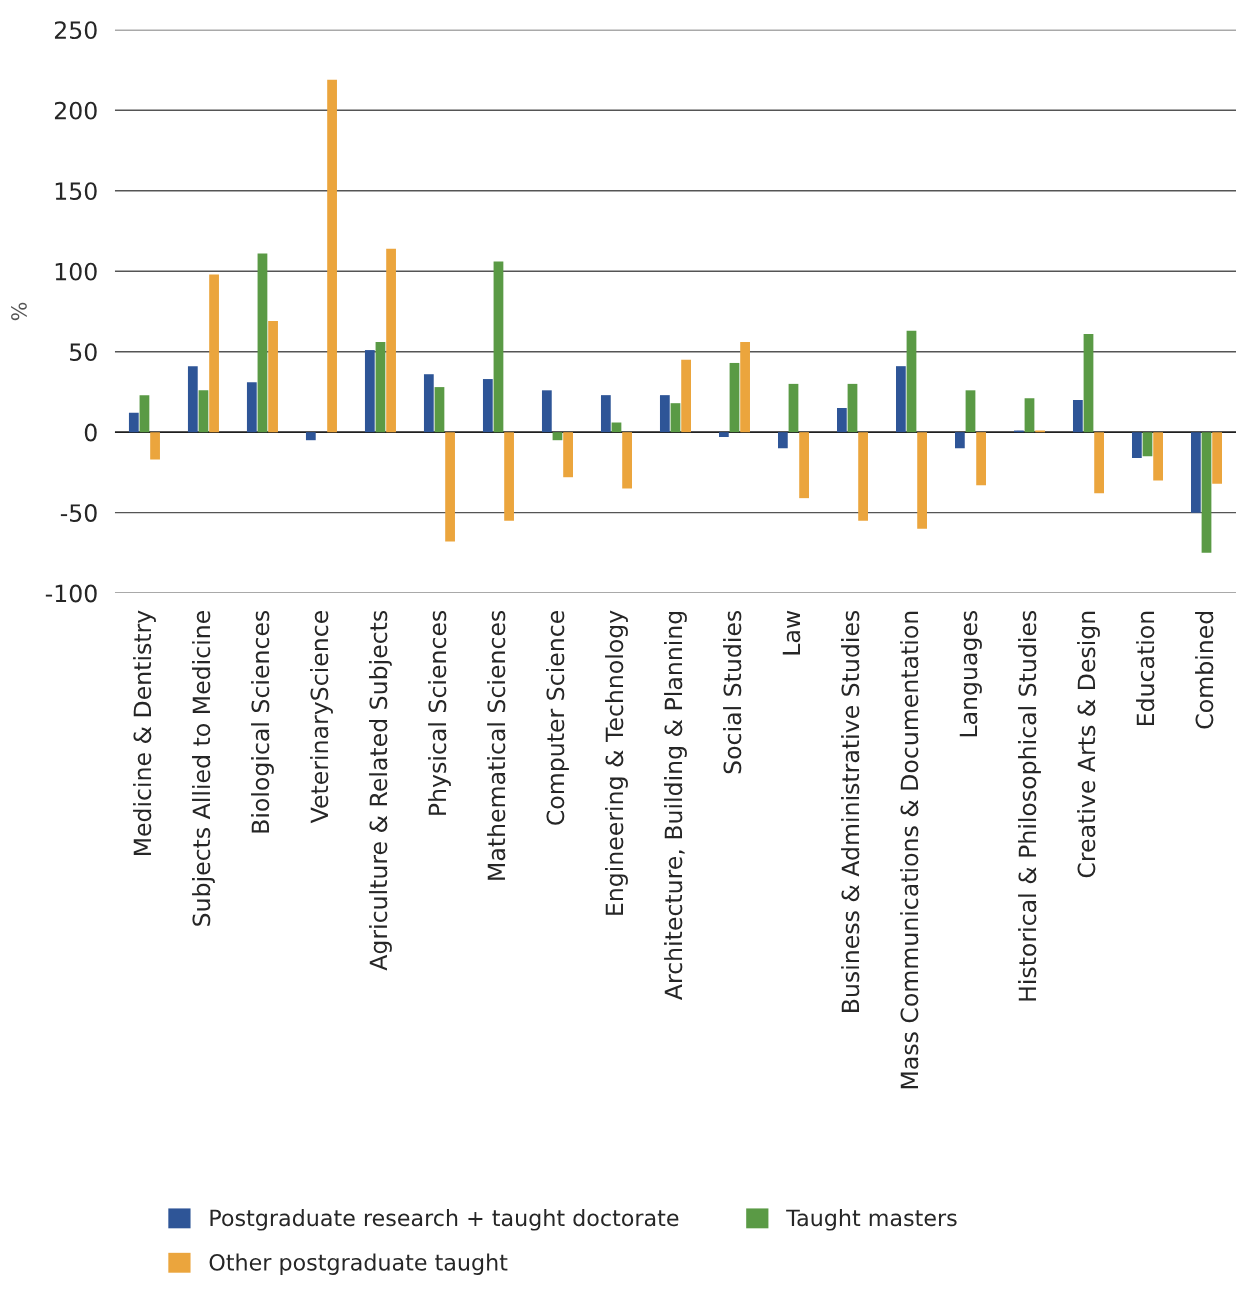  Describe the element at coordinates (76, 191) in the screenshot. I see `y-tick-label: 150` at that location.